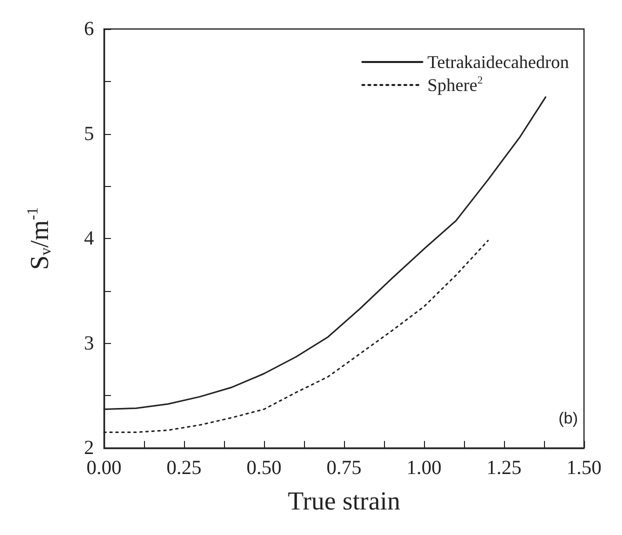 Image resolution: width=622 pixels, height=535 pixels. What do you see at coordinates (89, 29) in the screenshot?
I see `y-tick-label: 6` at bounding box center [89, 29].